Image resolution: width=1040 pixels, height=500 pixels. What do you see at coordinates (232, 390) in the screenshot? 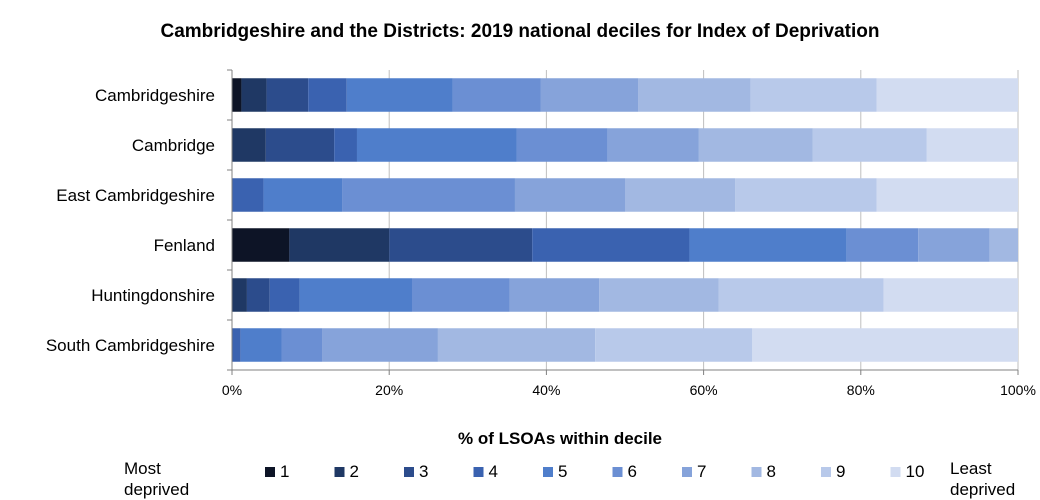
I see `x-tick-label: 0%` at bounding box center [232, 390].